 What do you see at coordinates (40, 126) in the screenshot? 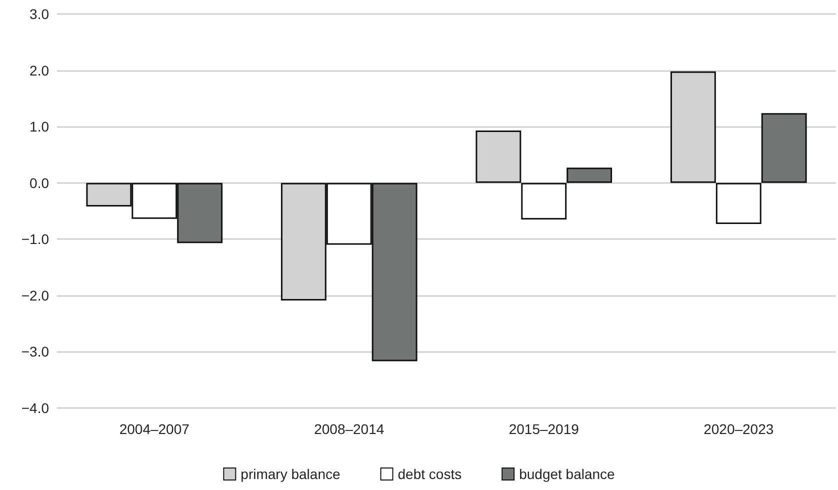
I see `y-tick-label: 1.0` at bounding box center [40, 126].